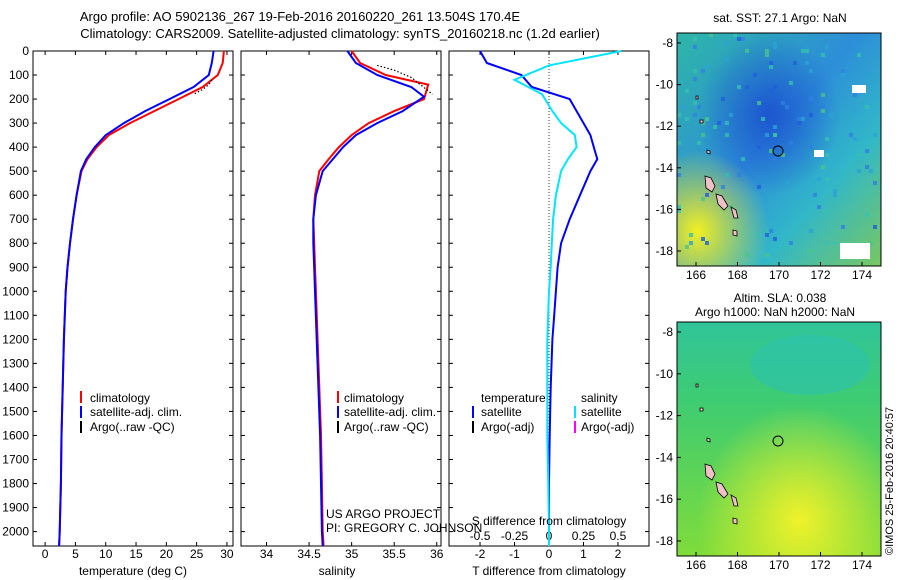 The image size is (900, 580). Describe the element at coordinates (584, 536) in the screenshot. I see `s-tick-label: 0.25` at that location.